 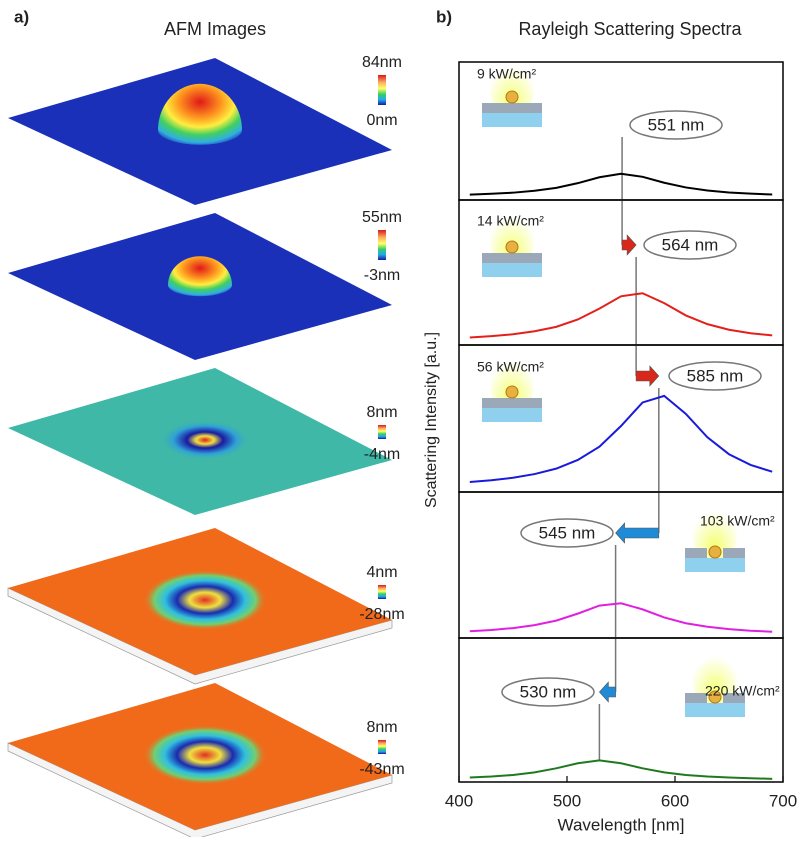 I want to click on chart-title: Rayleigh Scattering Spectra, so click(x=630, y=29).